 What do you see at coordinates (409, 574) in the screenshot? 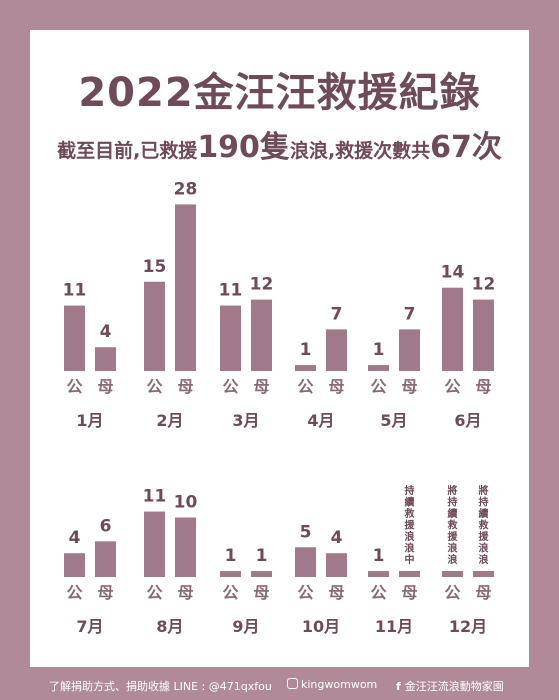
I see `bar-11月-母` at bounding box center [409, 574].